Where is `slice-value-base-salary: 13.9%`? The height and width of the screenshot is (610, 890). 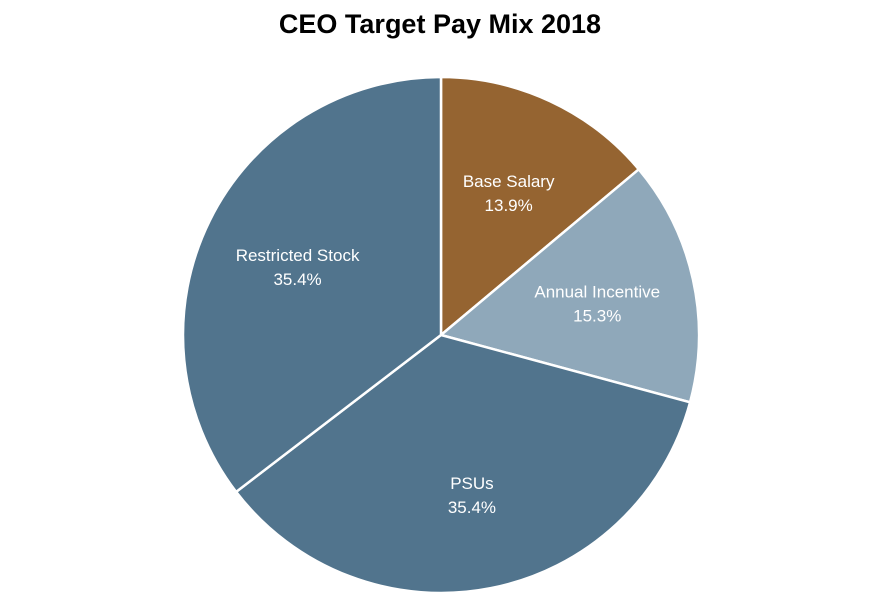 slice-value-base-salary: 13.9% is located at coordinates (509, 205).